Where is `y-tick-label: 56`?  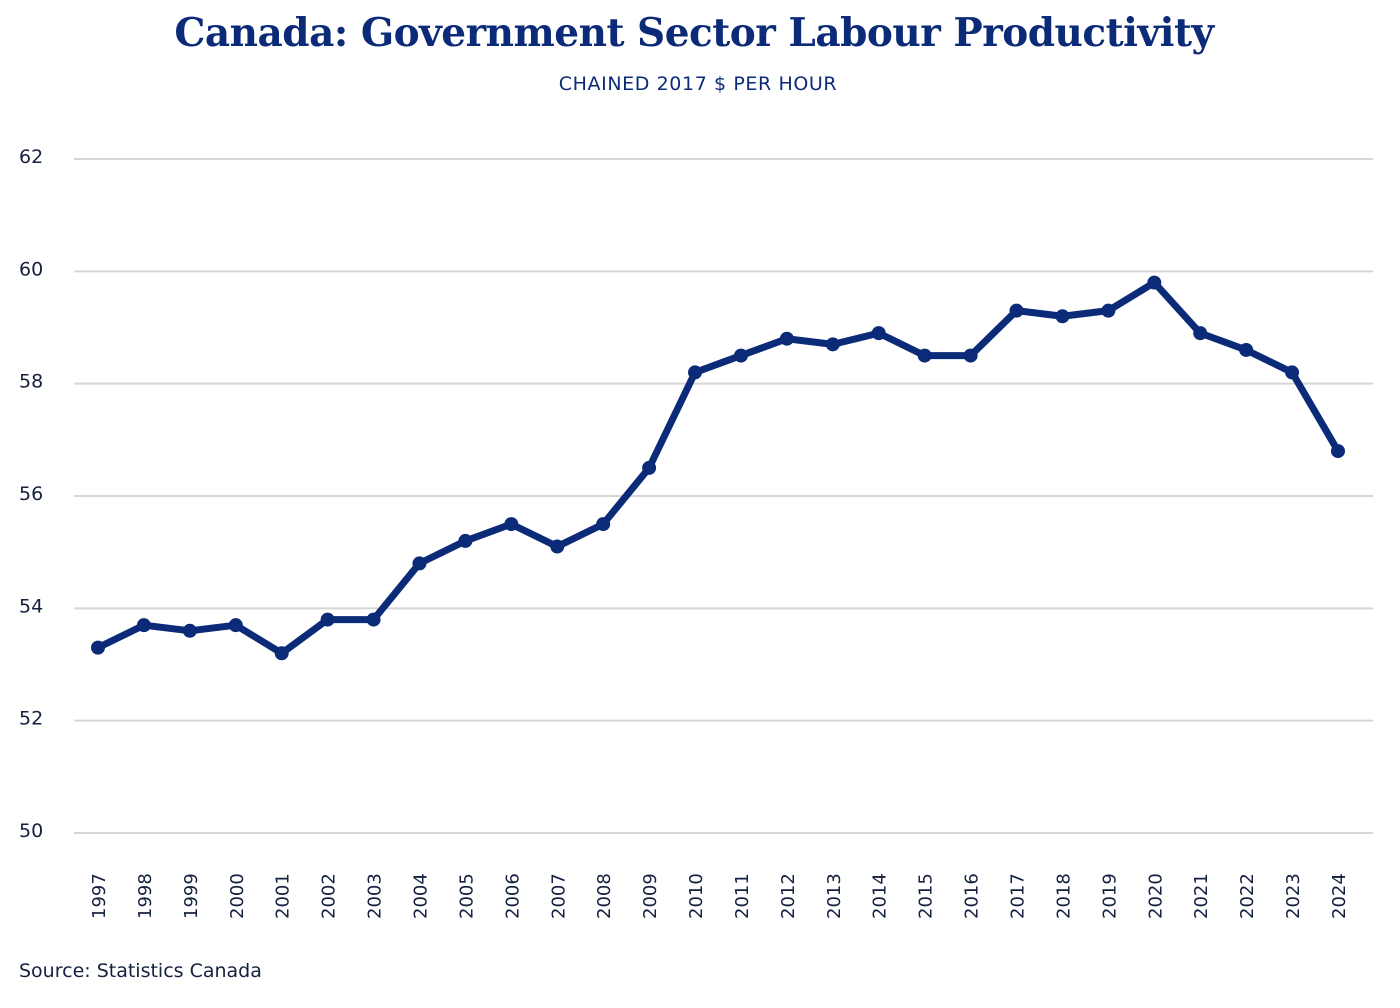
y-tick-label: 56 is located at coordinates (31, 494).